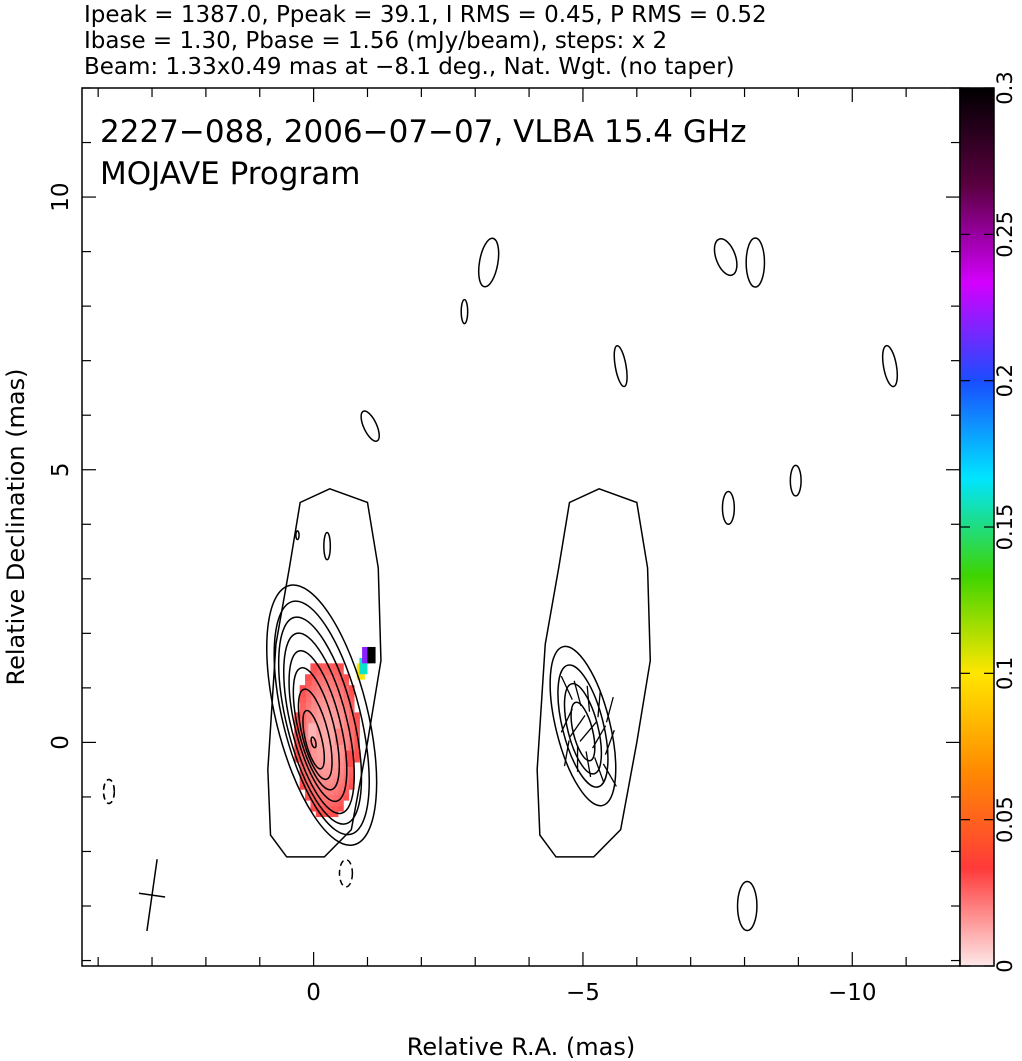  What do you see at coordinates (521, 1047) in the screenshot?
I see `x-axis-label: Relative R.A. (mas)` at bounding box center [521, 1047].